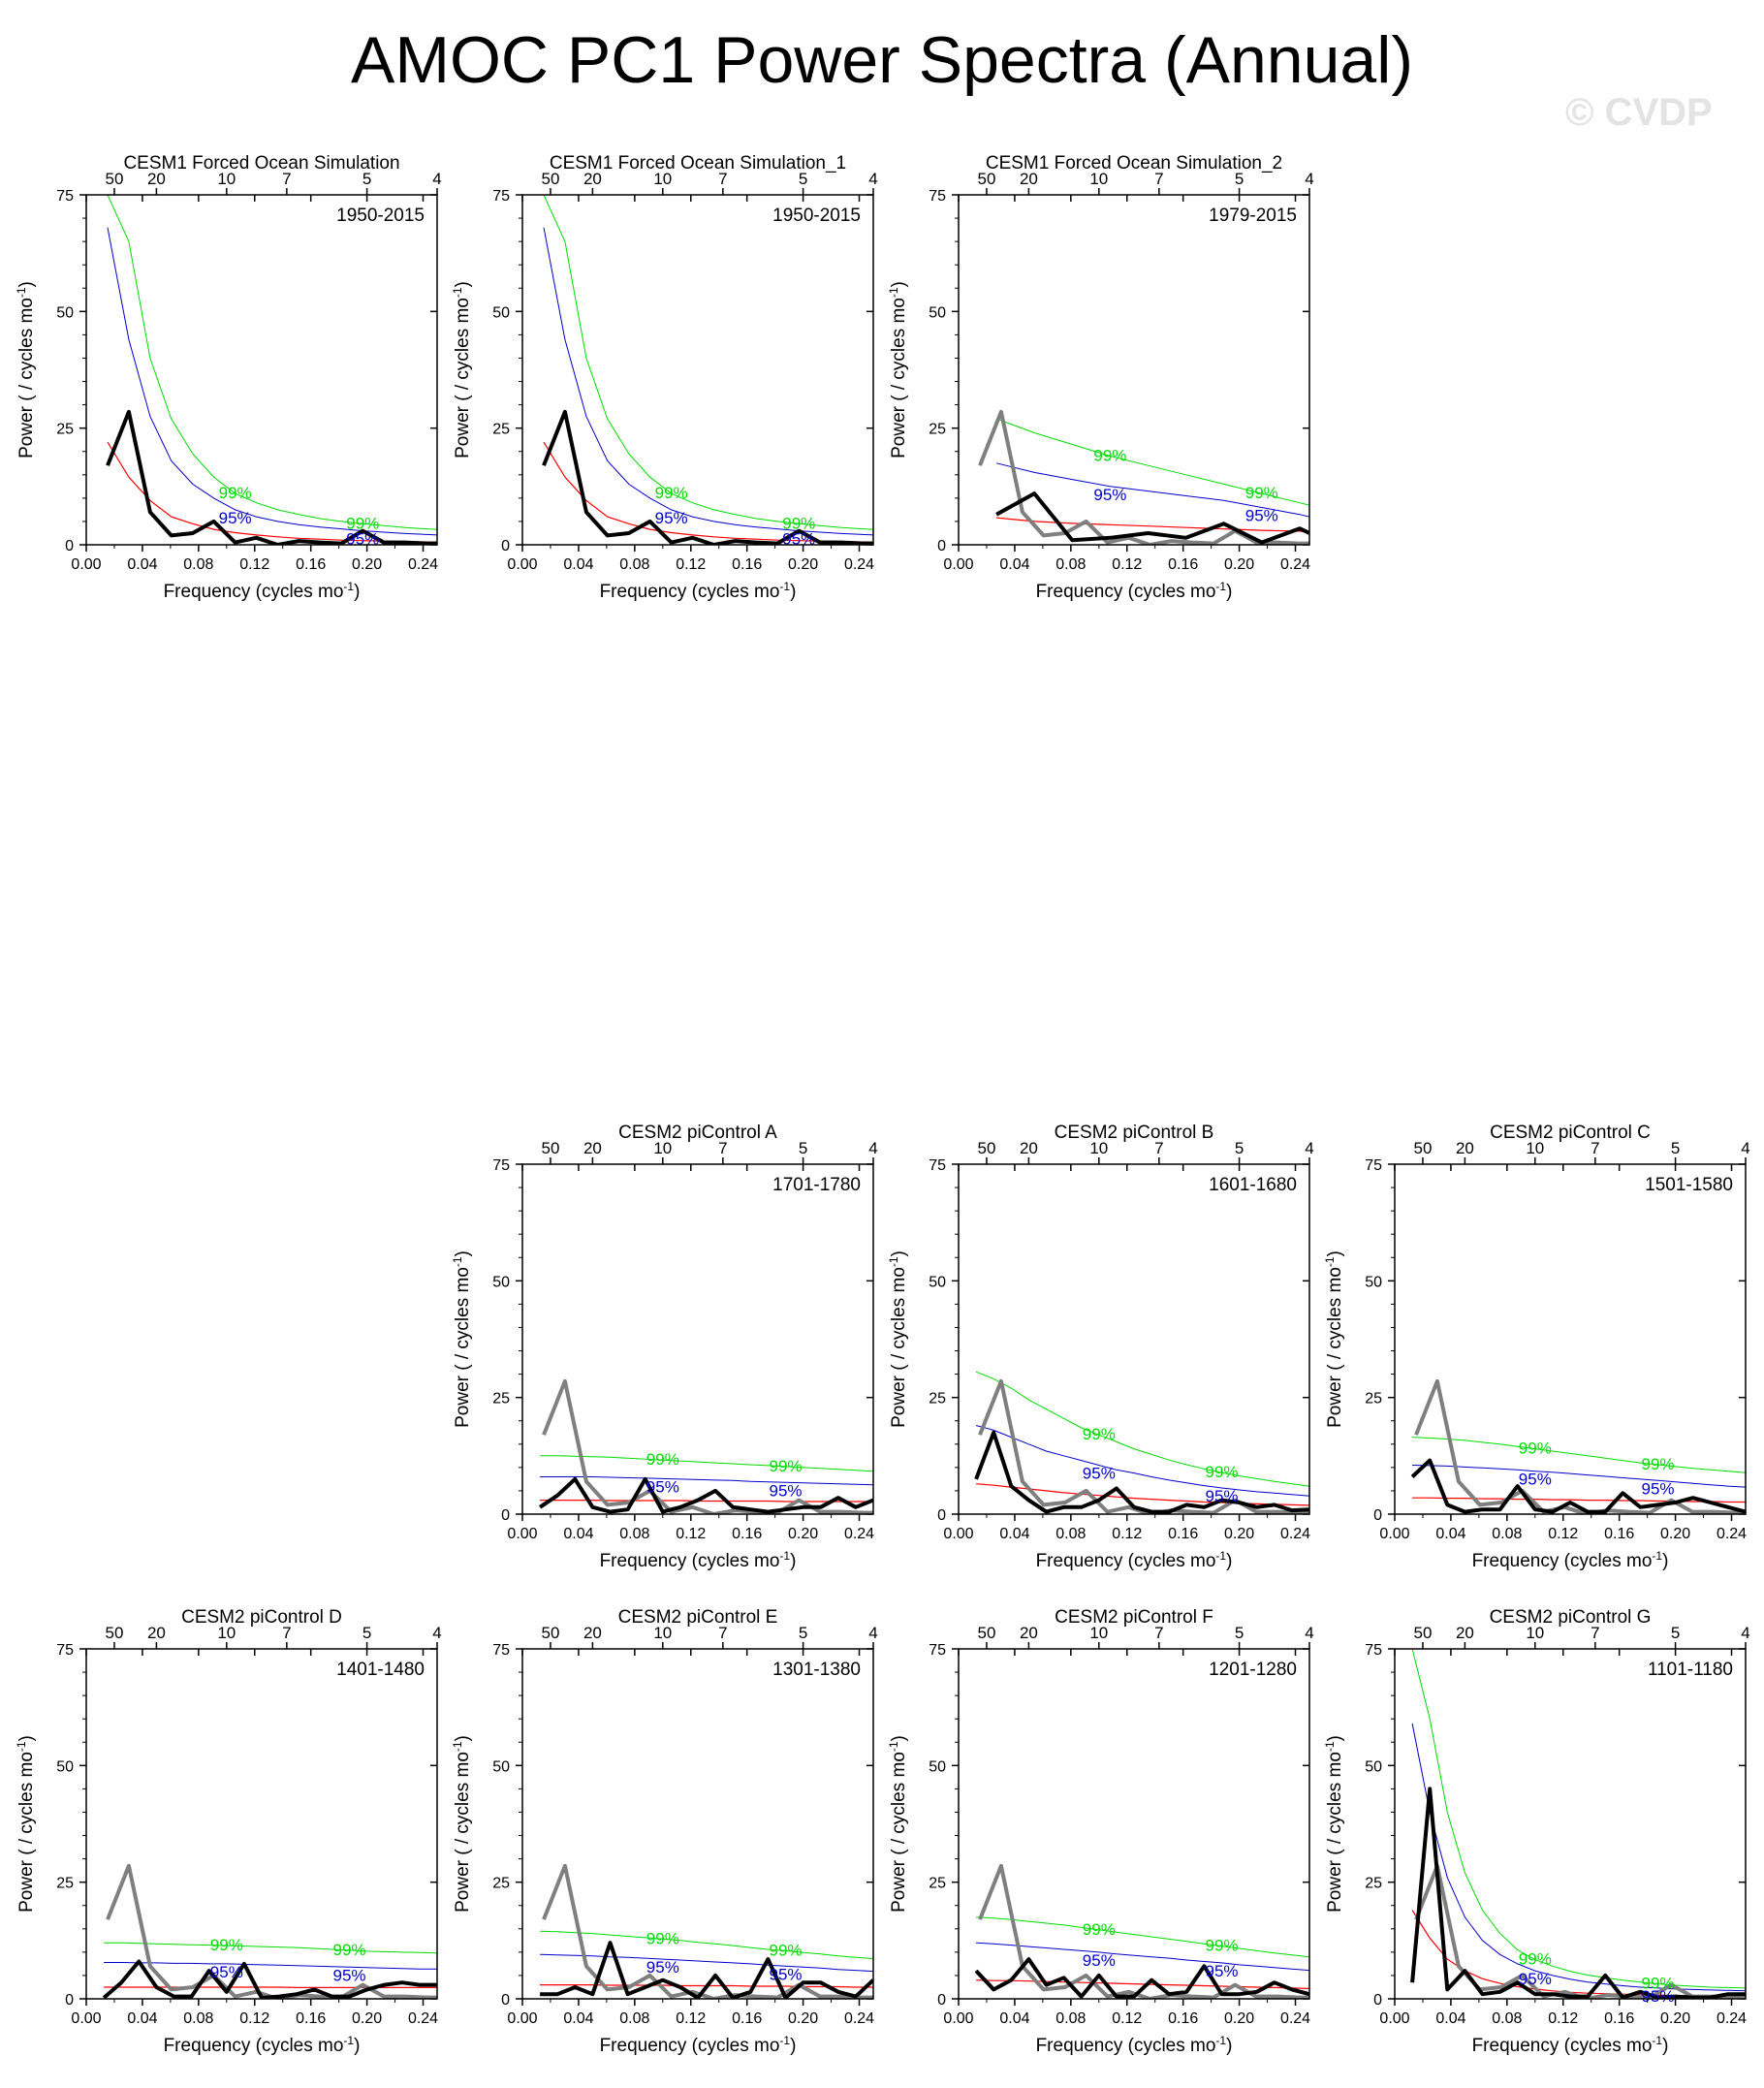 The height and width of the screenshot is (2088, 1764). What do you see at coordinates (1579, 1500) in the screenshot?
I see `red-noise-line` at bounding box center [1579, 1500].